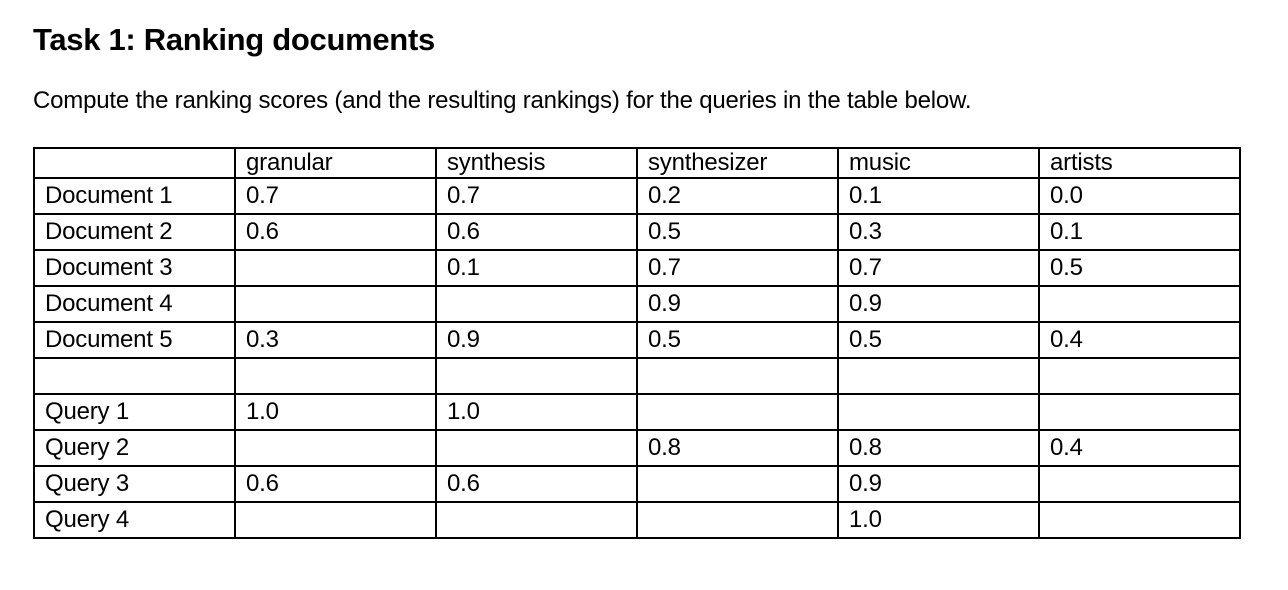 Image resolution: width=1288 pixels, height=590 pixels. I want to click on table-row: Document 3 0.1 0.7 0.7 0.5, so click(637, 268).